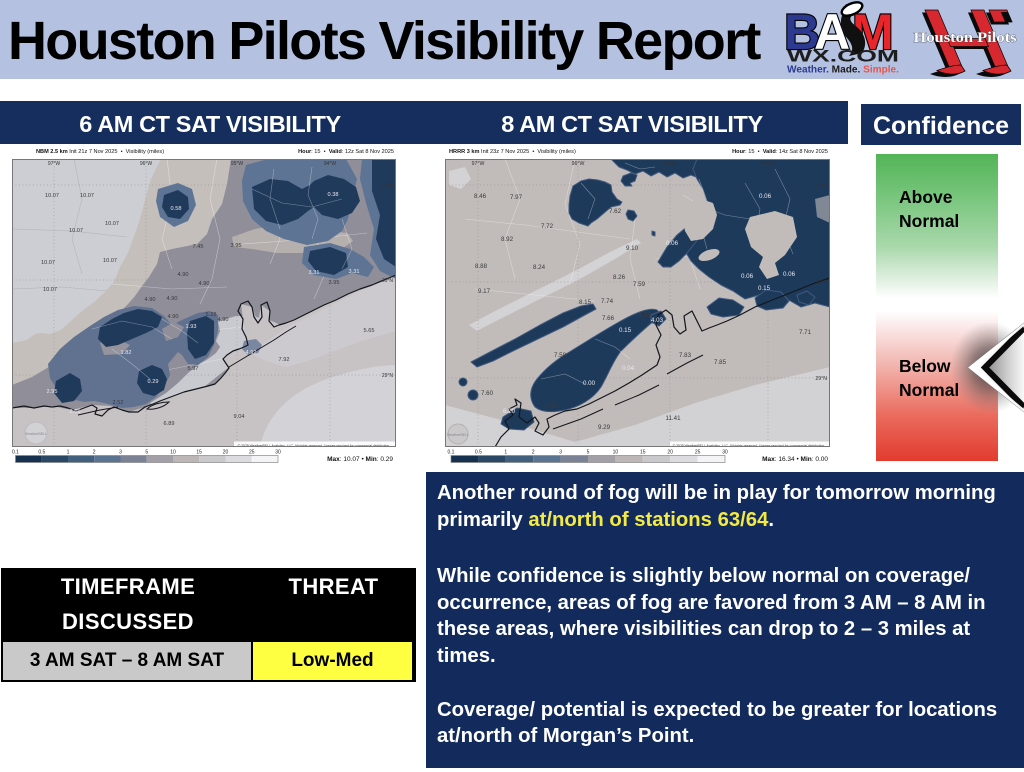  I want to click on svg-text: 9.04, so click(239, 417).